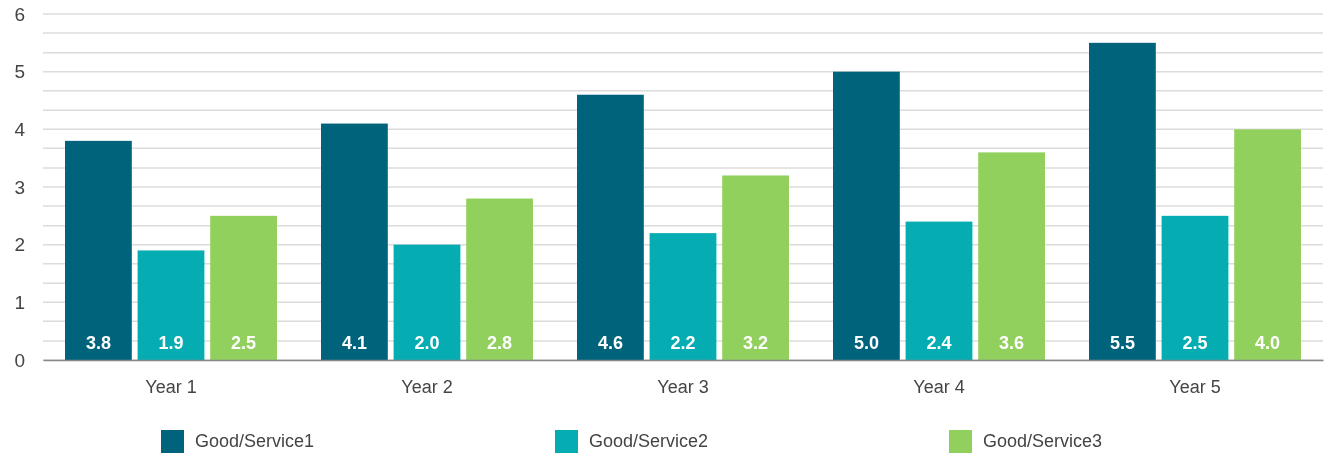 Image resolution: width=1328 pixels, height=454 pixels. Describe the element at coordinates (866, 343) in the screenshot. I see `data-label: 5.0` at that location.